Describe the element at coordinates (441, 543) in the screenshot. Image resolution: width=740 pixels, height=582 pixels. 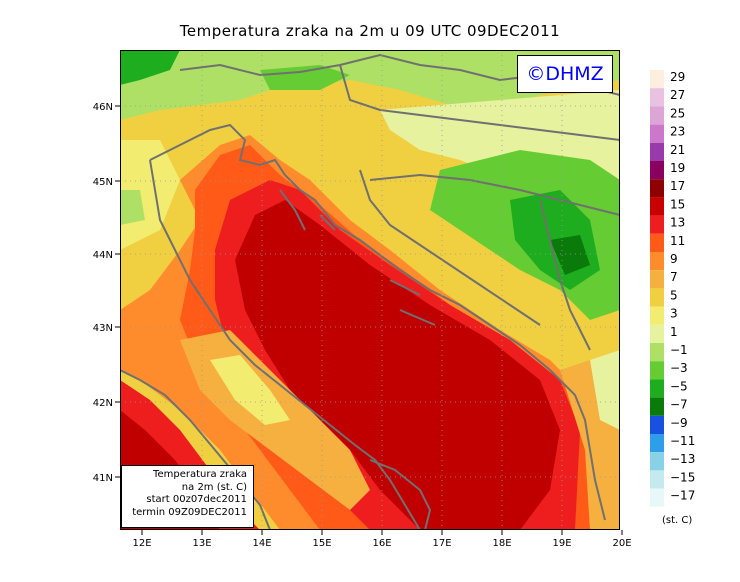
I see `x-tick-label: 17E` at that location.